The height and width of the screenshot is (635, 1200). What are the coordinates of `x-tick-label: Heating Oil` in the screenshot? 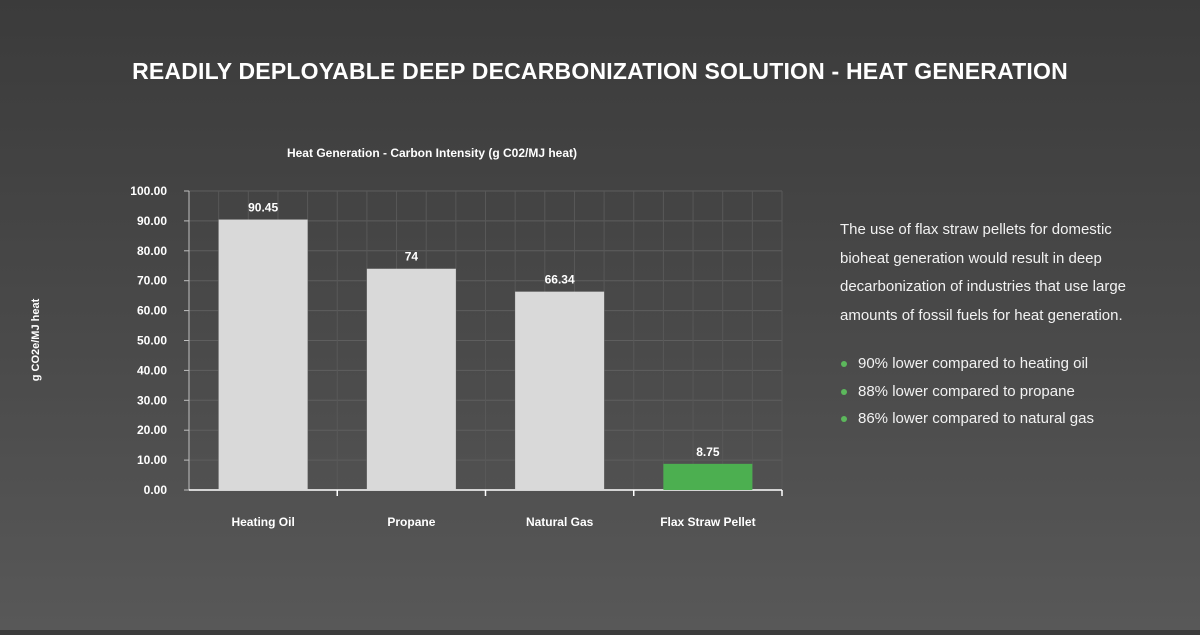 It's located at (262, 522).